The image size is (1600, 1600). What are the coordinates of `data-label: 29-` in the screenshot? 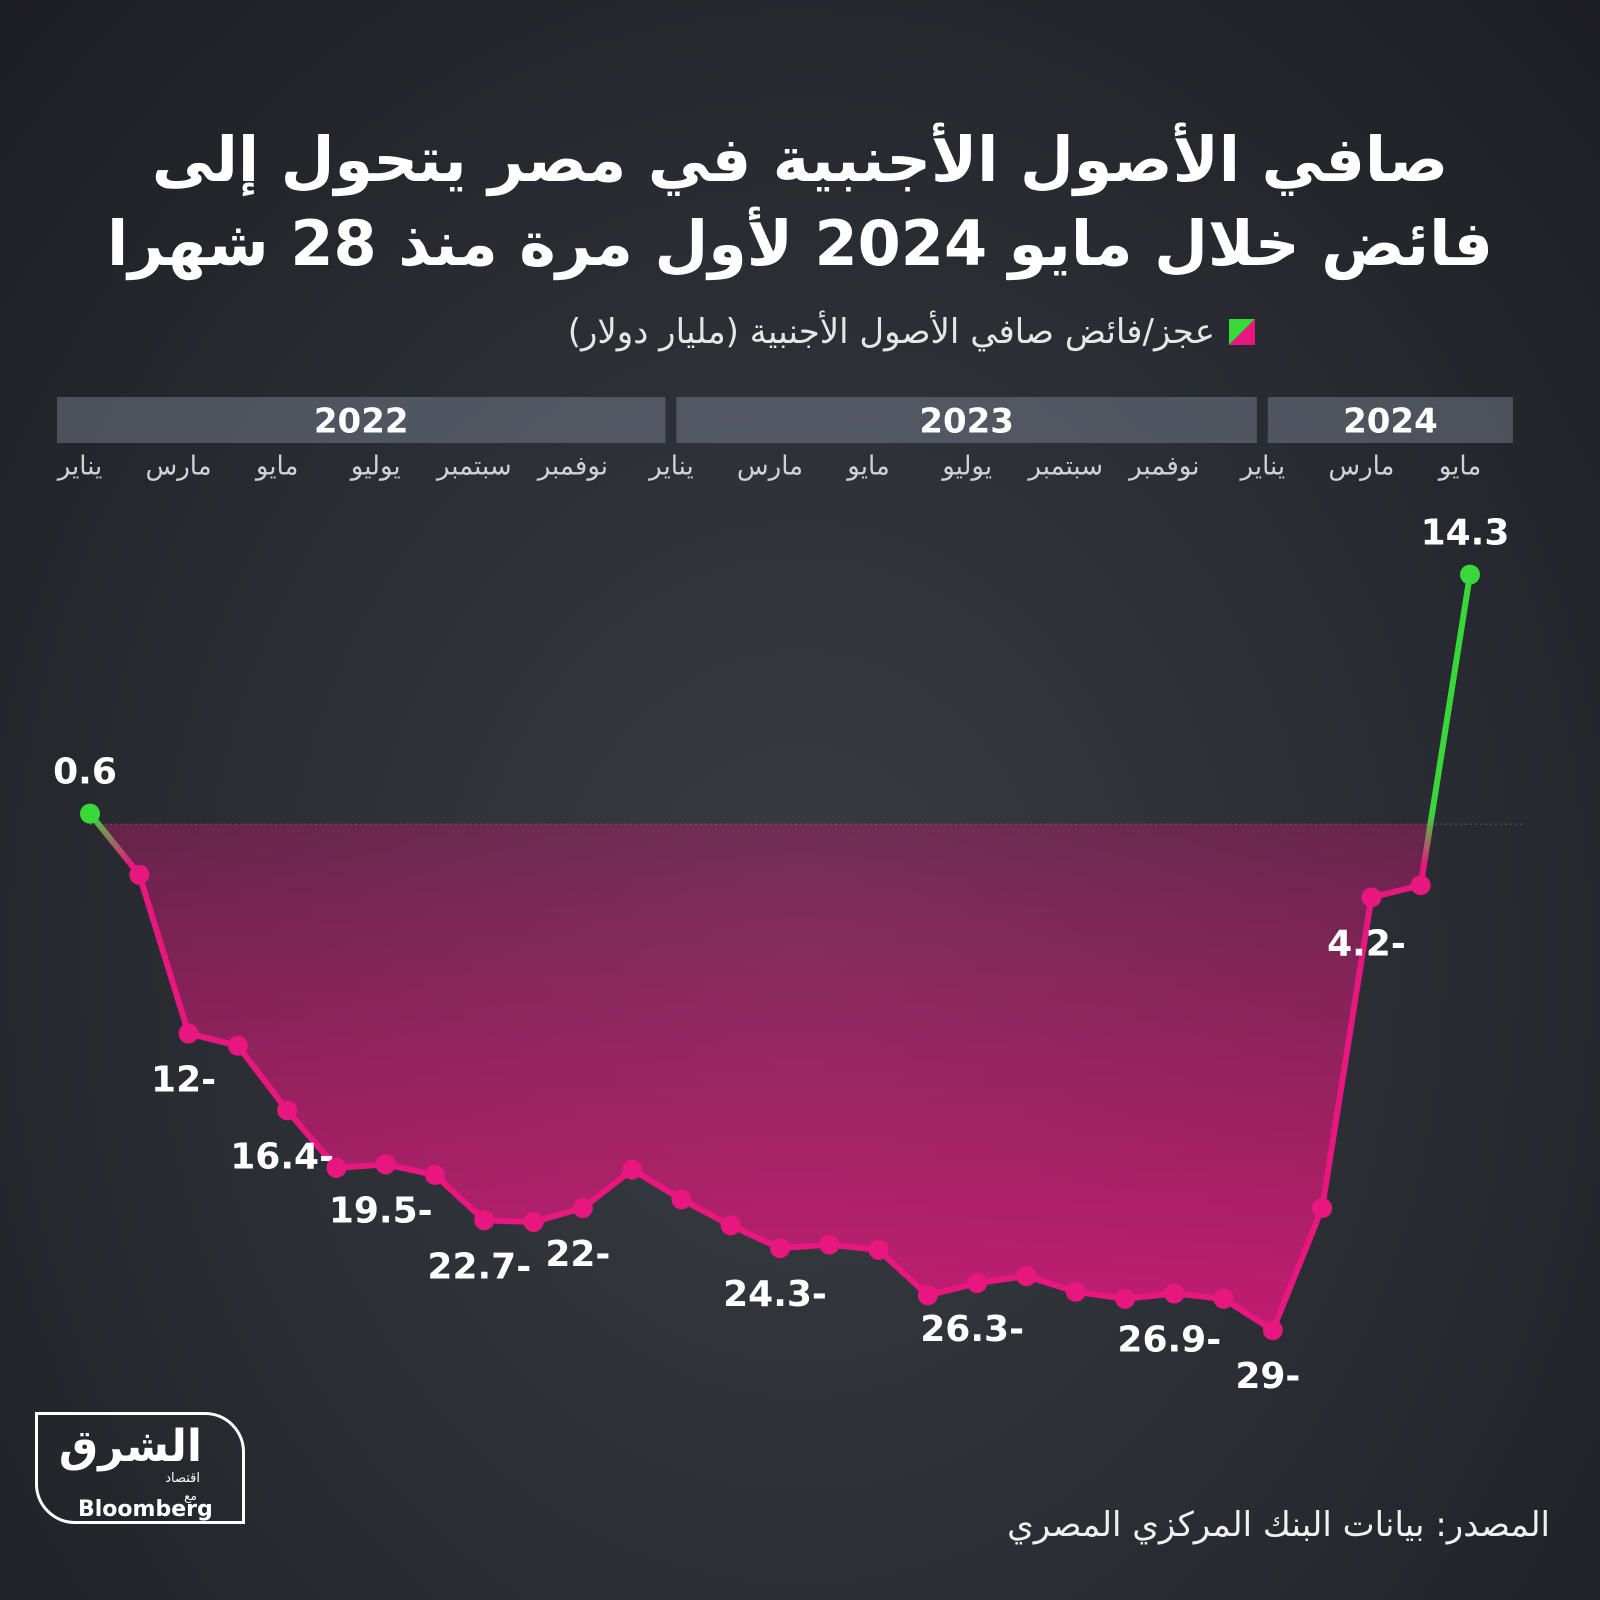 It's located at (1267, 1376).